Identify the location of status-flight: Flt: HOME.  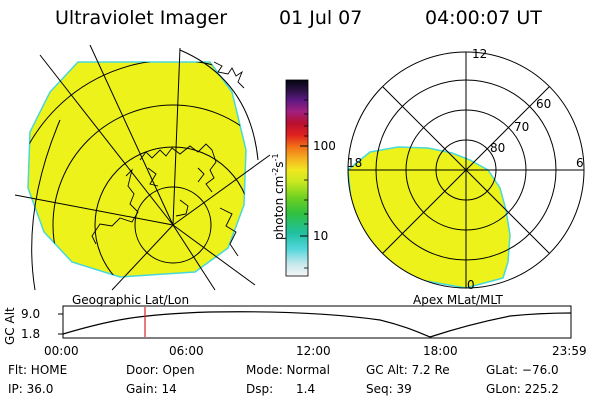
(38, 370).